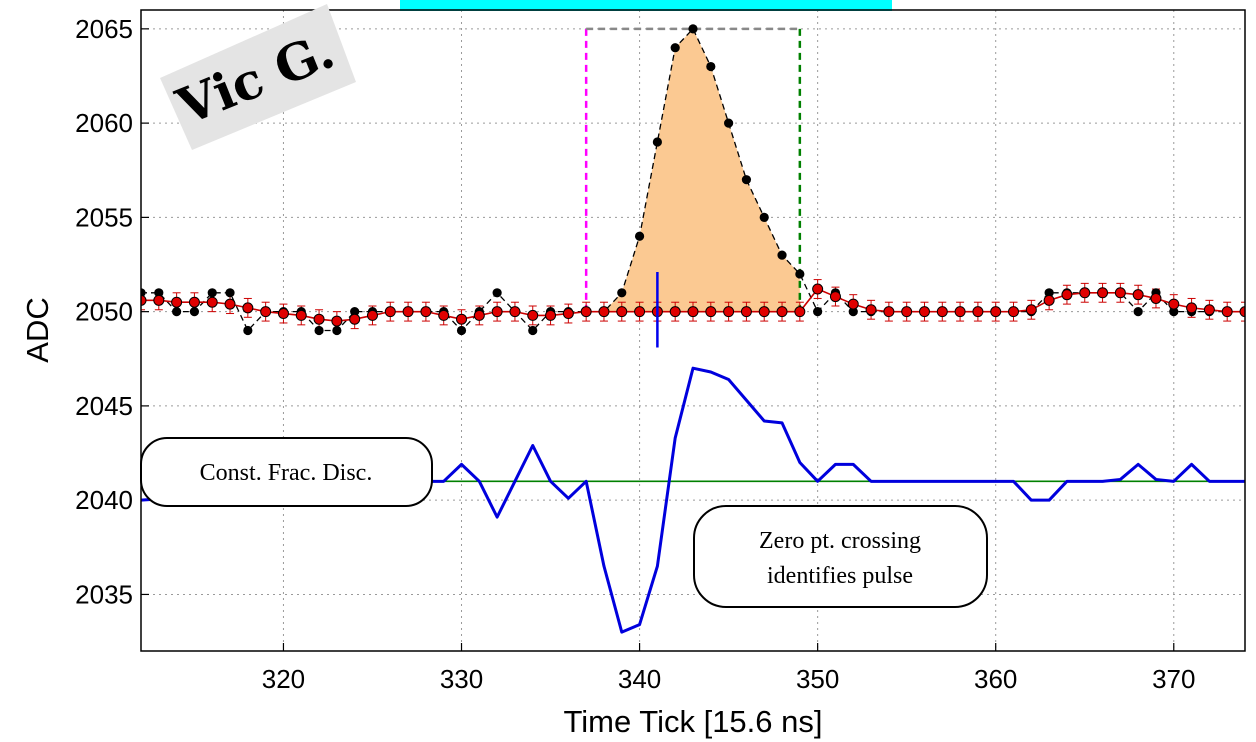 The height and width of the screenshot is (742, 1256). What do you see at coordinates (104, 29) in the screenshot?
I see `y-tick-label: 2065` at bounding box center [104, 29].